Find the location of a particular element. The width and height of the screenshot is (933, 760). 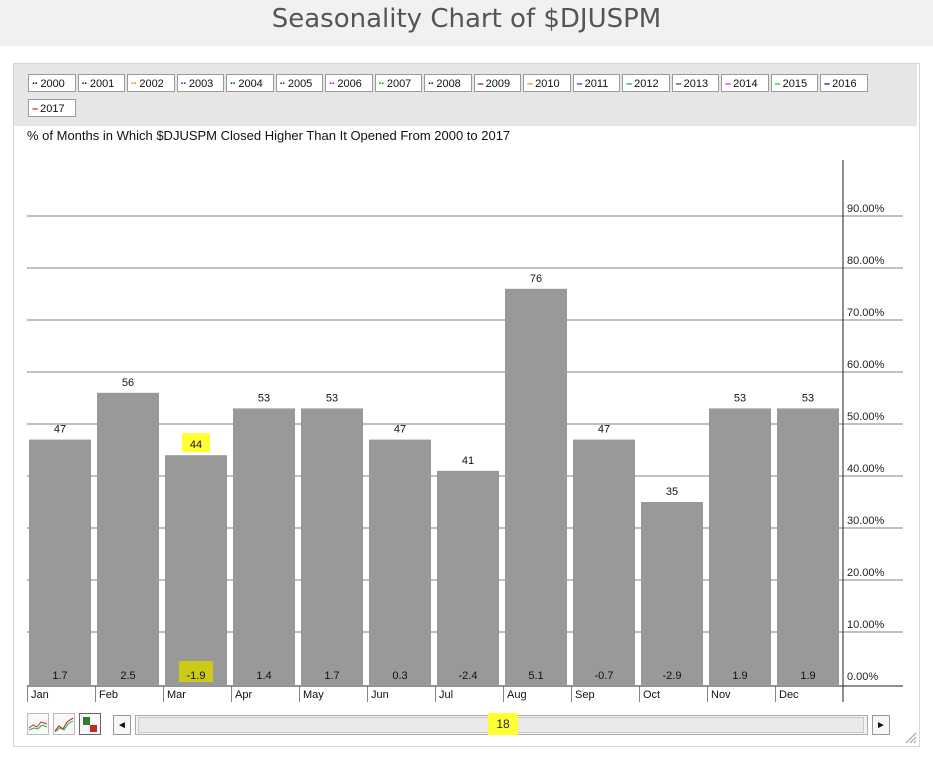

legend-item-2014: –2014 is located at coordinates (745, 83).